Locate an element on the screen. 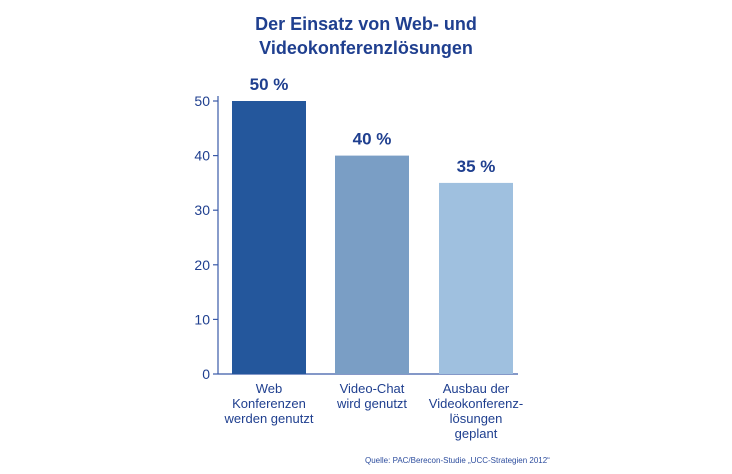  category-label-0-line-1: Konferenzen is located at coordinates (269, 403).